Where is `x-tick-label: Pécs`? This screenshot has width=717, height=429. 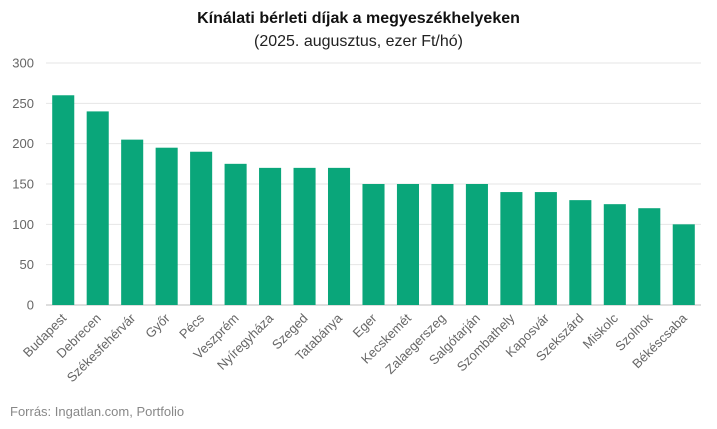
x-tick-label: Pécs is located at coordinates (191, 325).